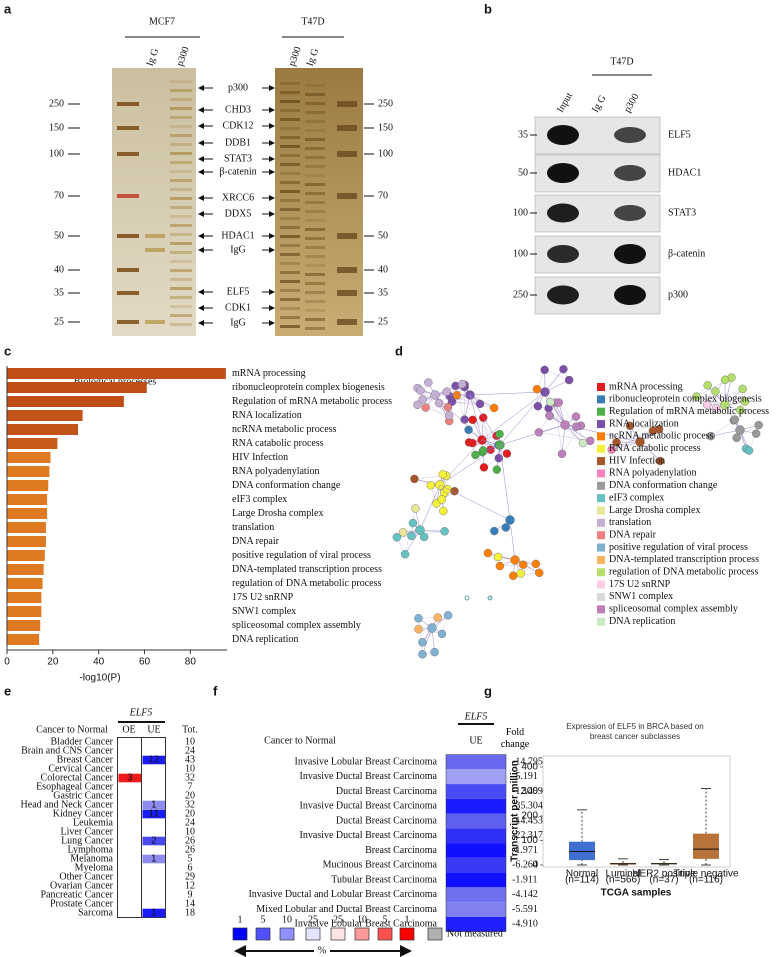 The height and width of the screenshot is (957, 778). What do you see at coordinates (362, 919) in the screenshot?
I see `scale-label: 10` at bounding box center [362, 919].